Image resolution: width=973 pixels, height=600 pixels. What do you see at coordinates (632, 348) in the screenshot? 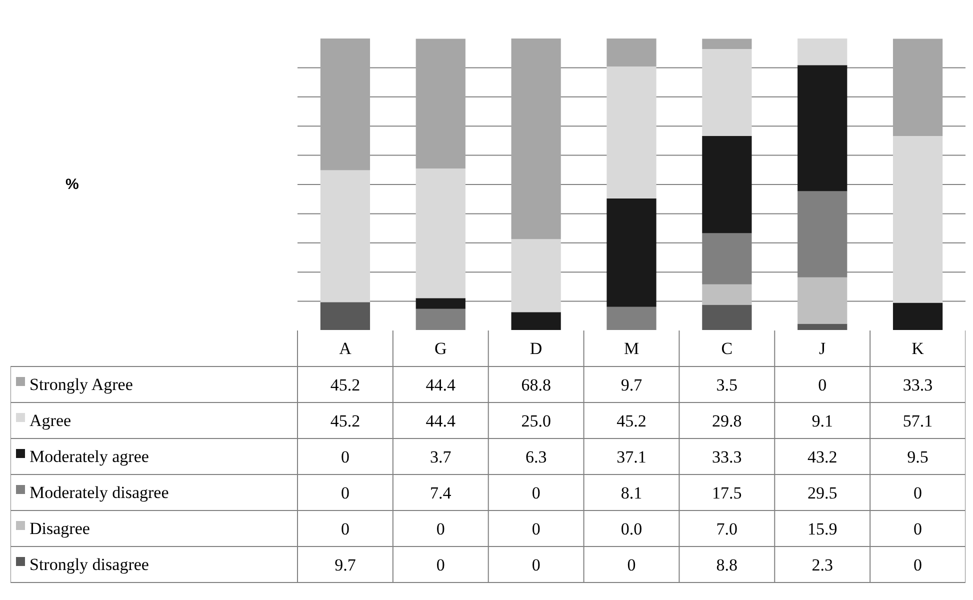
I see `x-tick-label: M` at bounding box center [632, 348].